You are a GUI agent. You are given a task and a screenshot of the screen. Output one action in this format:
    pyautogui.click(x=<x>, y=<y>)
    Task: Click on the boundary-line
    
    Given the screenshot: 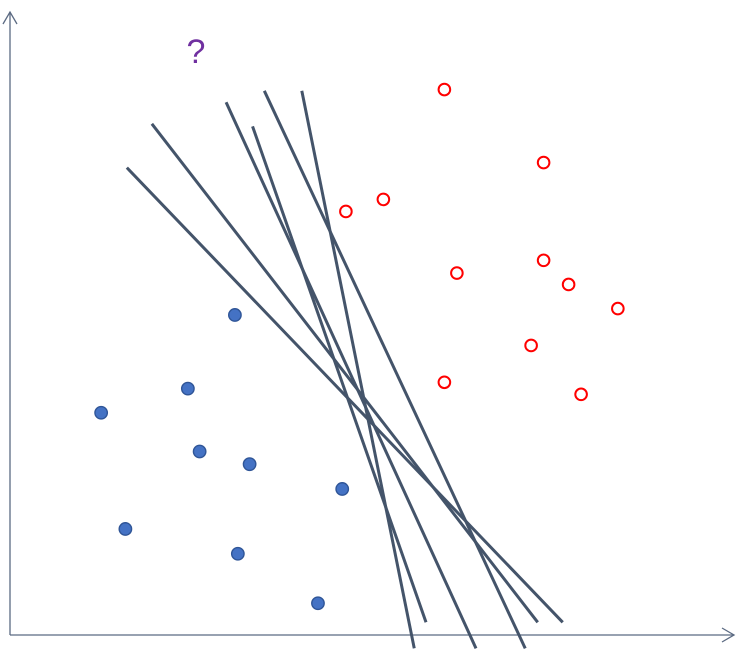 What is the action you would take?
    pyautogui.click(x=358, y=369)
    